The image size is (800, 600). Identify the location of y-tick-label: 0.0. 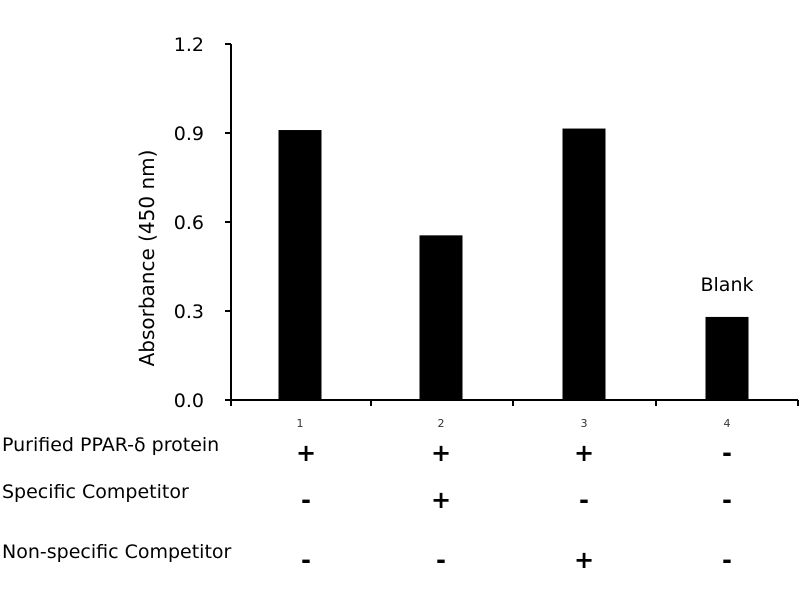
(189, 401).